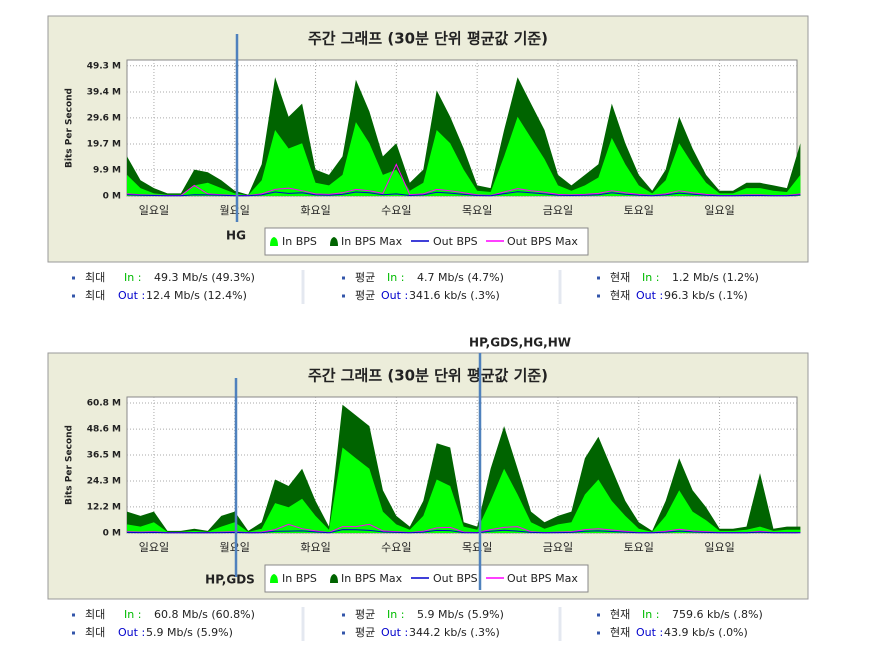 Image resolution: width=889 pixels, height=646 pixels. I want to click on stat-value: 759.6 kb/s (.8%), so click(717, 614).